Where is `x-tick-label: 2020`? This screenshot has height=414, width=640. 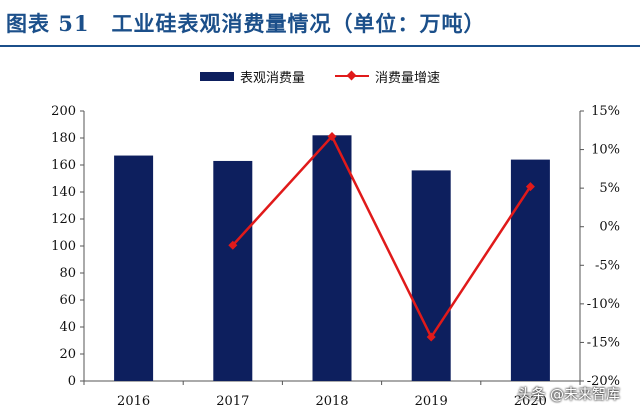 x-tick-label: 2020 is located at coordinates (530, 401).